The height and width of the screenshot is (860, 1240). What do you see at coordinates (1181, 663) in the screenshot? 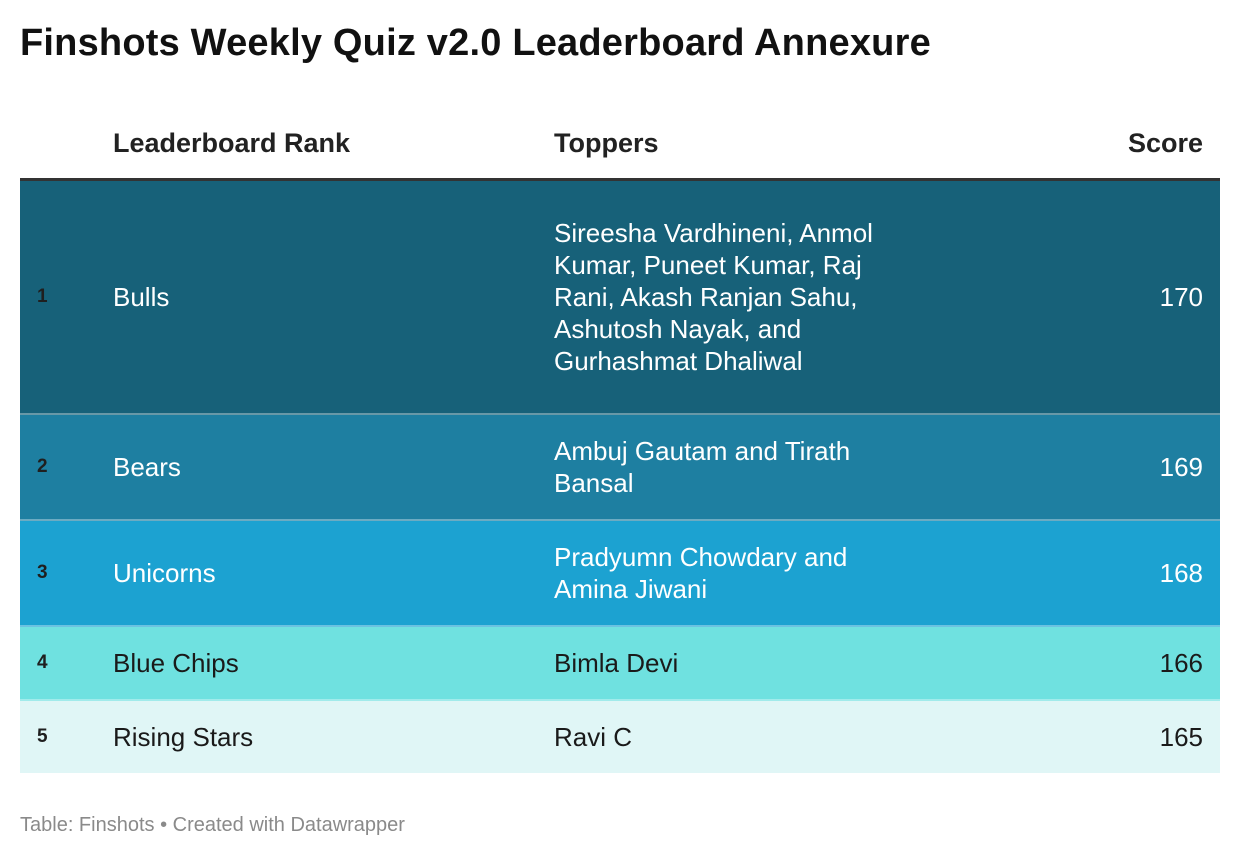
I see `score-value: 166` at bounding box center [1181, 663].